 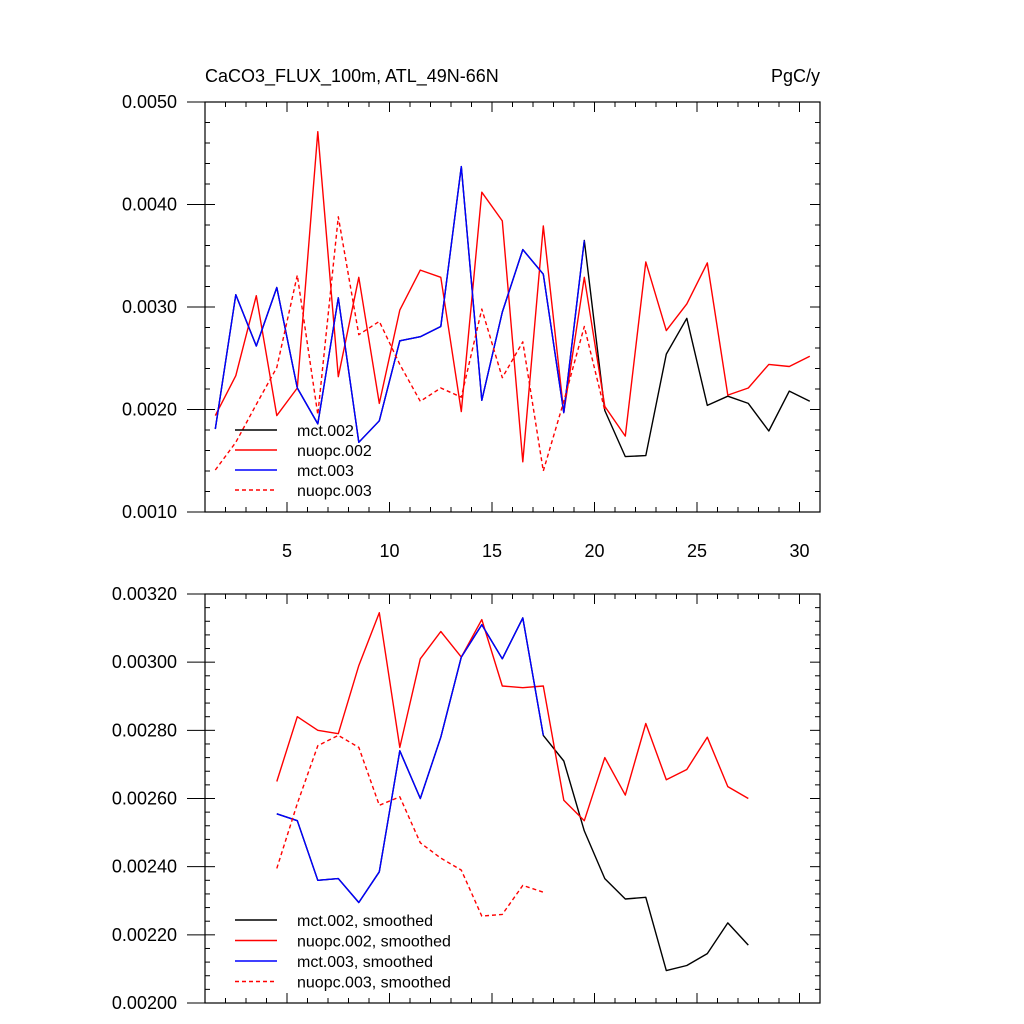 What do you see at coordinates (144, 867) in the screenshot?
I see `y-tick-label: 0.00240` at bounding box center [144, 867].